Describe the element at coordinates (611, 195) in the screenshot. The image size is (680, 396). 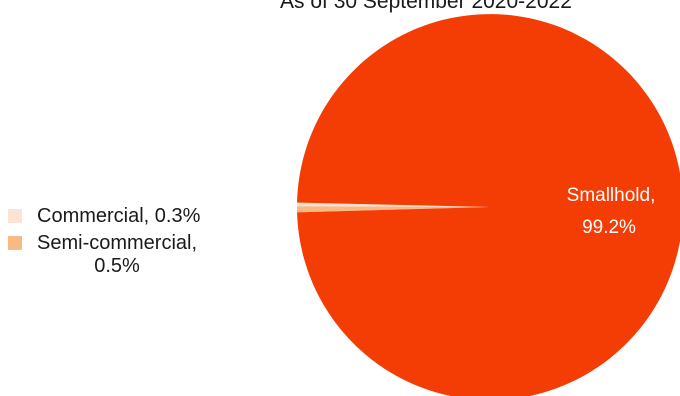
I see `slice-label-smallhold: Smallhold,` at that location.